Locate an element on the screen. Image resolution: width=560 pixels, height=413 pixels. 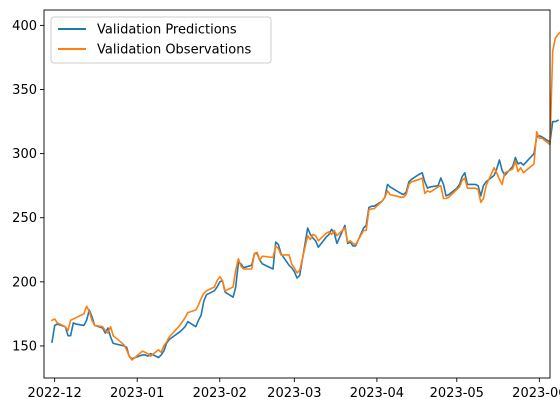
legend-entry-observations: Validation Observations is located at coordinates (154, 50).